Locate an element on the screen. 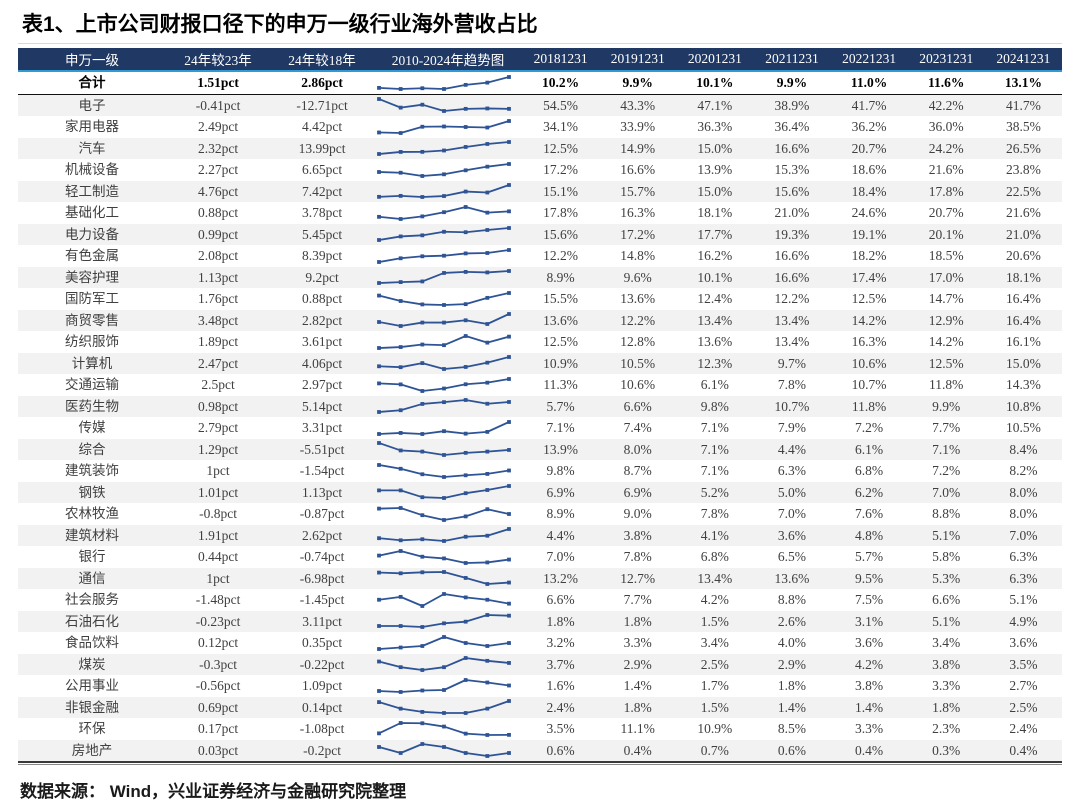 This screenshot has width=1080, height=802. value-20211231: 5.0% is located at coordinates (792, 492).